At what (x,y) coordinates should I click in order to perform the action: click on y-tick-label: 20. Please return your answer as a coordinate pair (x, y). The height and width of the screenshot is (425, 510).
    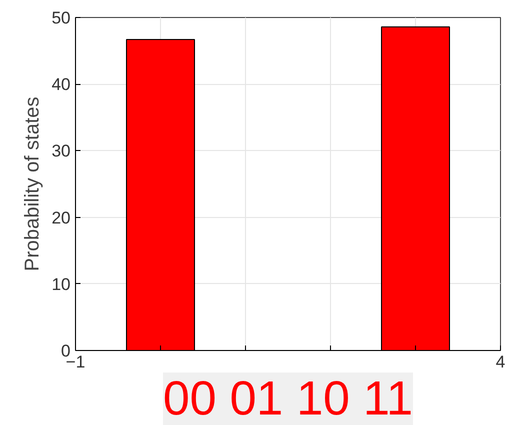
    Looking at the image, I should click on (61, 218).